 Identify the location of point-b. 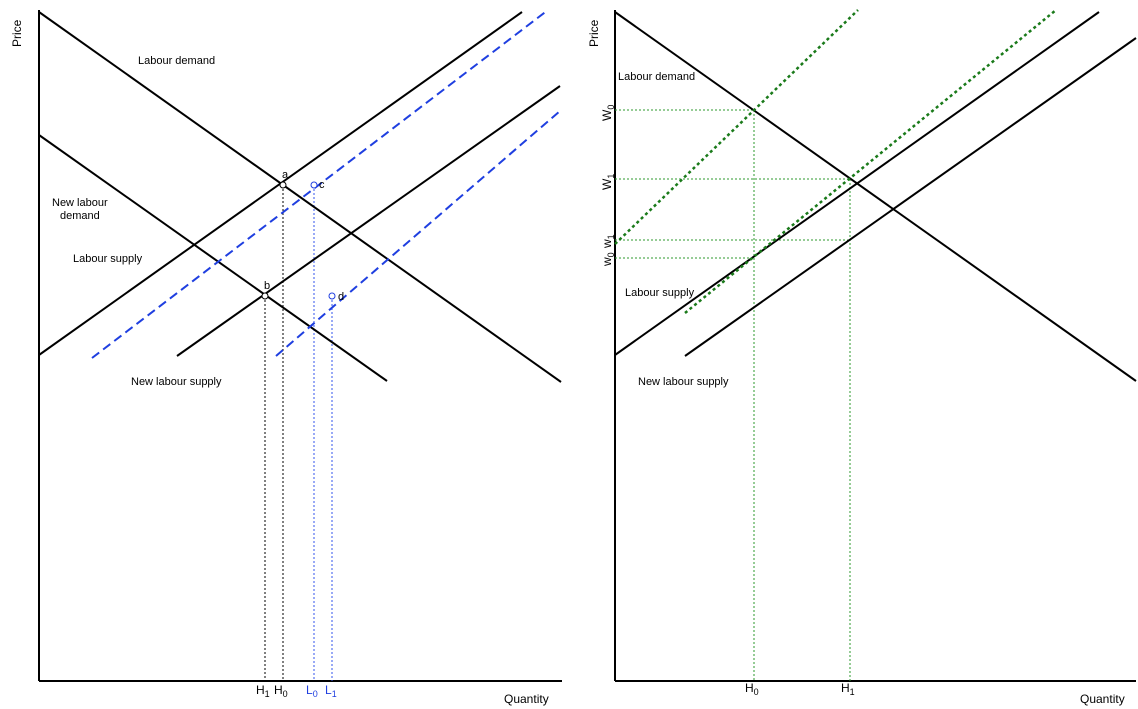
(265, 296).